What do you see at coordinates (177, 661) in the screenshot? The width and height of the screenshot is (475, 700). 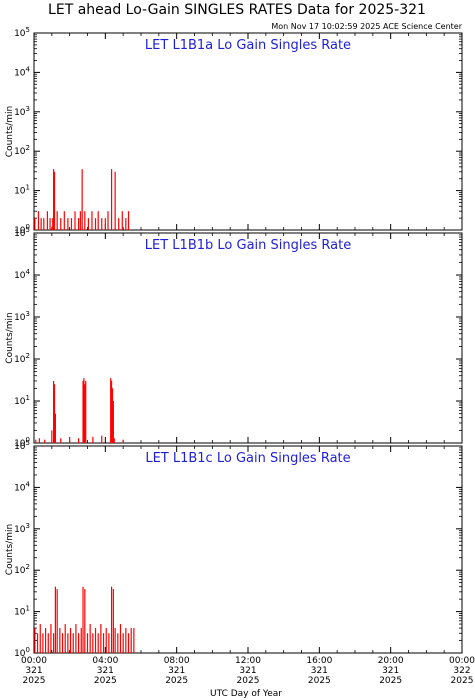 I see `x-tick-label: 08:00` at bounding box center [177, 661].